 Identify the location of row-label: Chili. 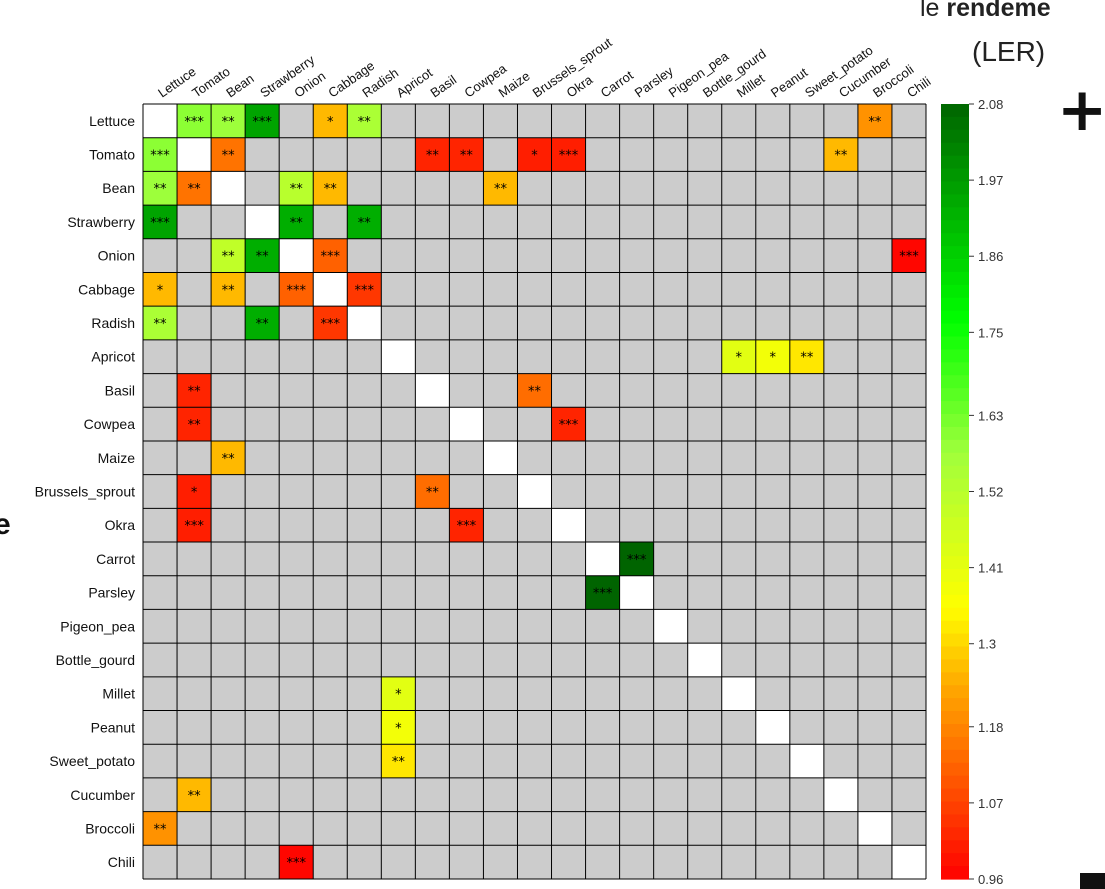
(121, 862).